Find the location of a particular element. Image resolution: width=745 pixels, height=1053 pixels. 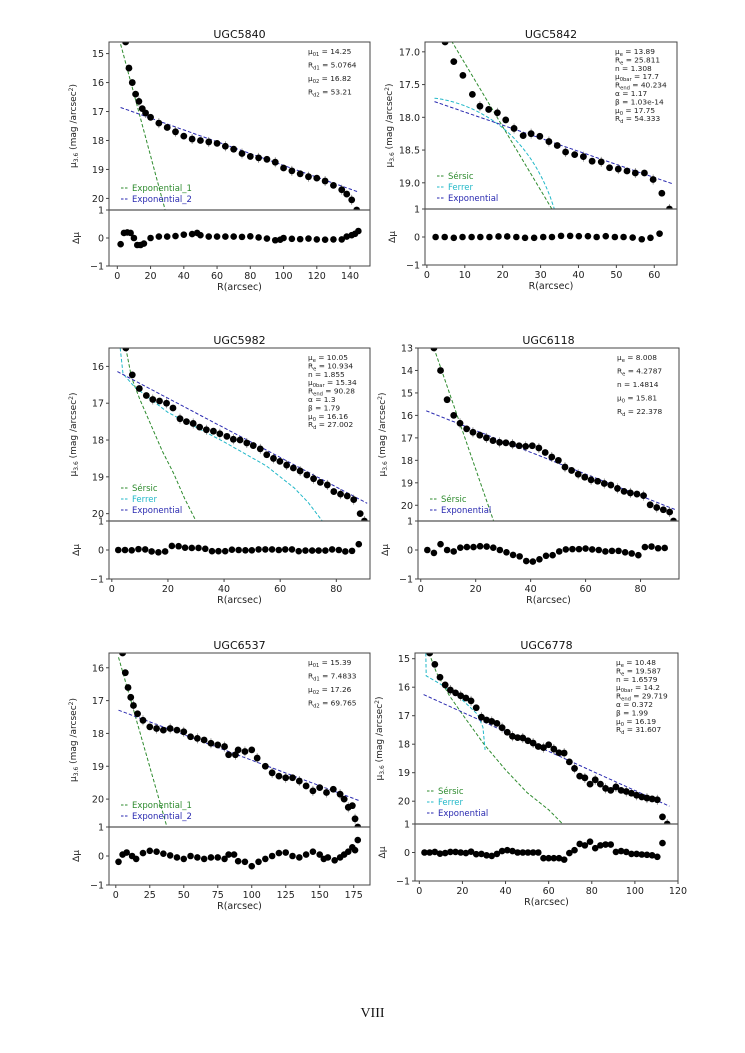

x-tick-label: 0 is located at coordinates (427, 275).